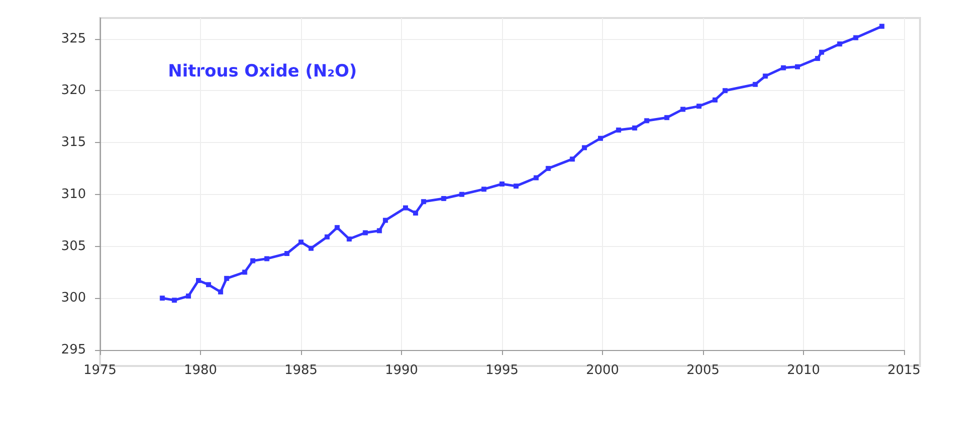 The image size is (953, 439). What do you see at coordinates (201, 370) in the screenshot?
I see `x-tick-label: 1980` at bounding box center [201, 370].